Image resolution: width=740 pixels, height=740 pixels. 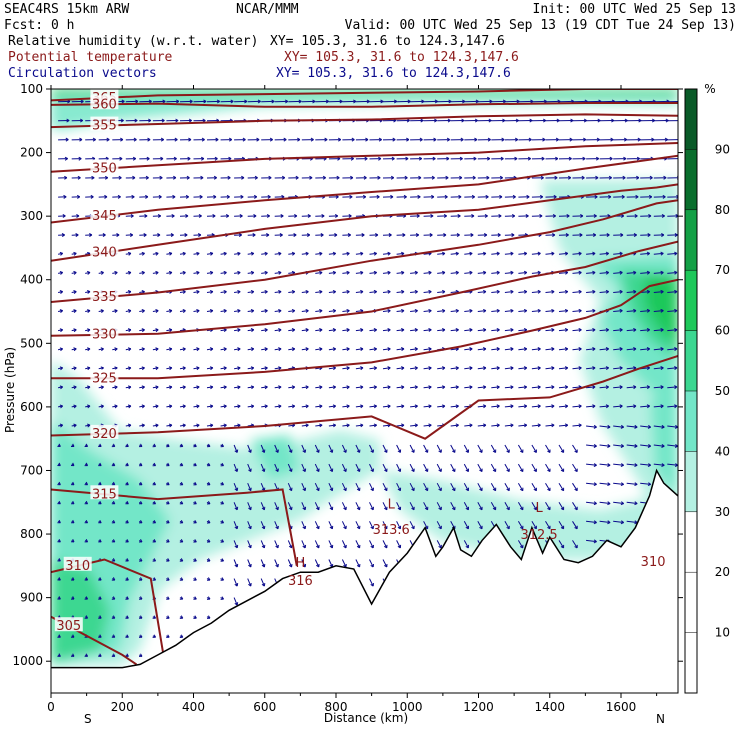 I want to click on colorbar-label: 40, so click(x=722, y=451).